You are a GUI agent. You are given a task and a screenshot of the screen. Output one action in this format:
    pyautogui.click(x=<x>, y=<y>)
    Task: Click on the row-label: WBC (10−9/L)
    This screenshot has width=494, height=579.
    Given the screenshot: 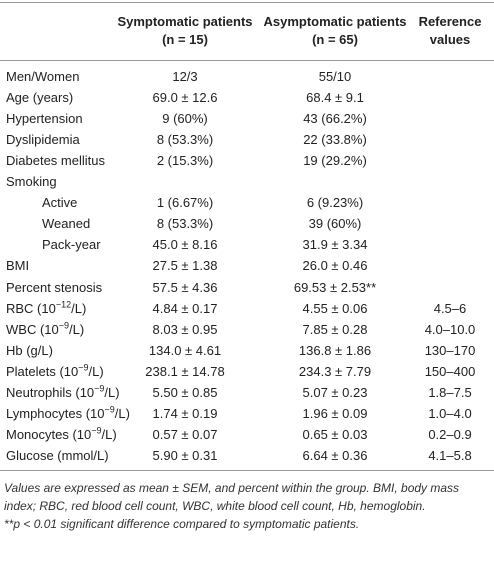 What is the action you would take?
    pyautogui.click(x=45, y=329)
    